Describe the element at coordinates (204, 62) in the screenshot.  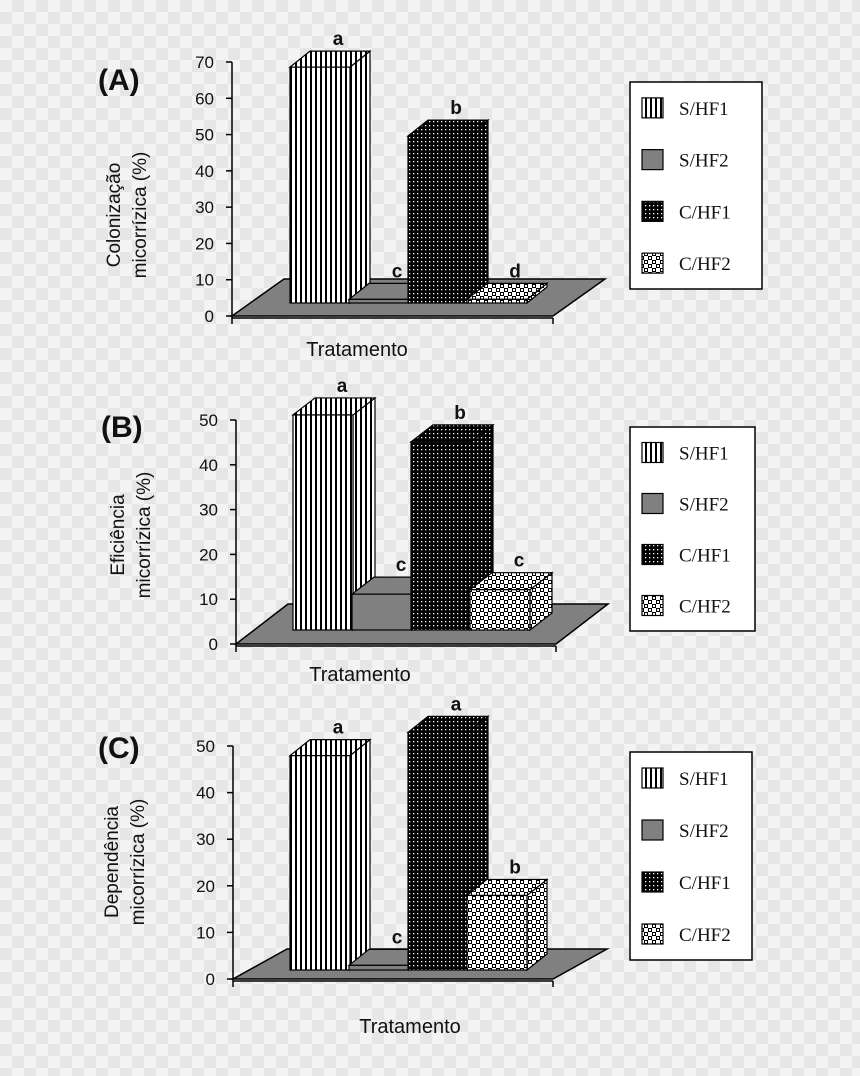
I see `y-tick-label: 70` at that location.